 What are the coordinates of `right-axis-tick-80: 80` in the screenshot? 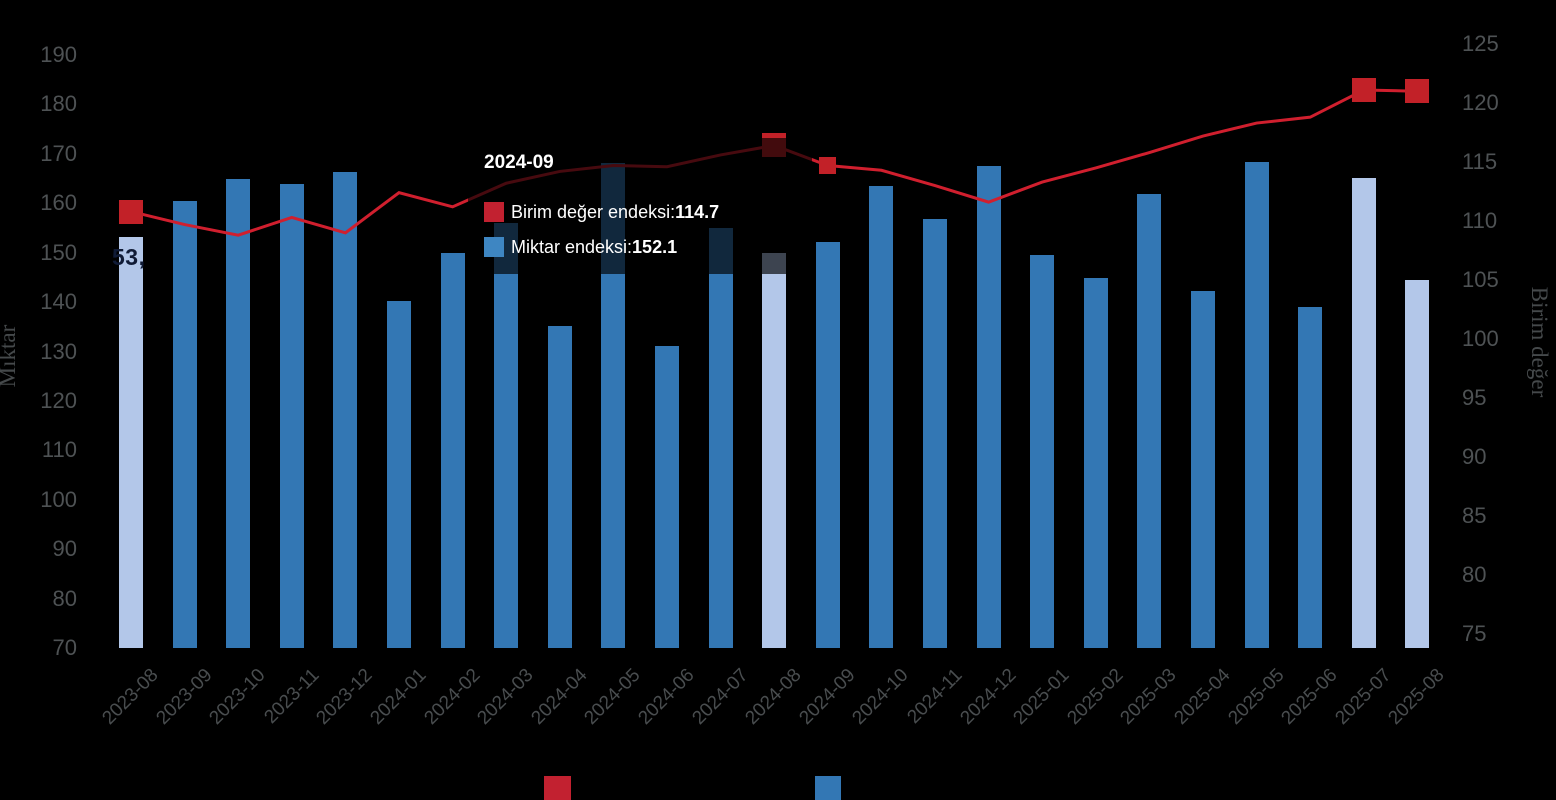 It's located at (1474, 574).